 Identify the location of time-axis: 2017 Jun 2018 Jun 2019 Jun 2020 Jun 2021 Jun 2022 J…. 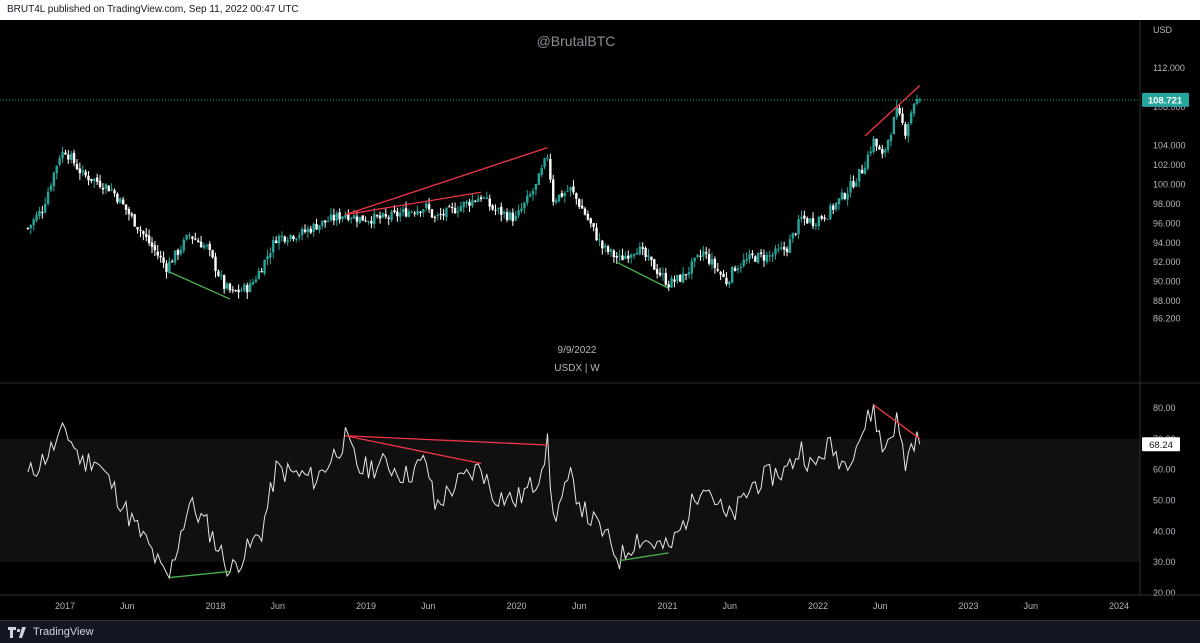
(592, 606).